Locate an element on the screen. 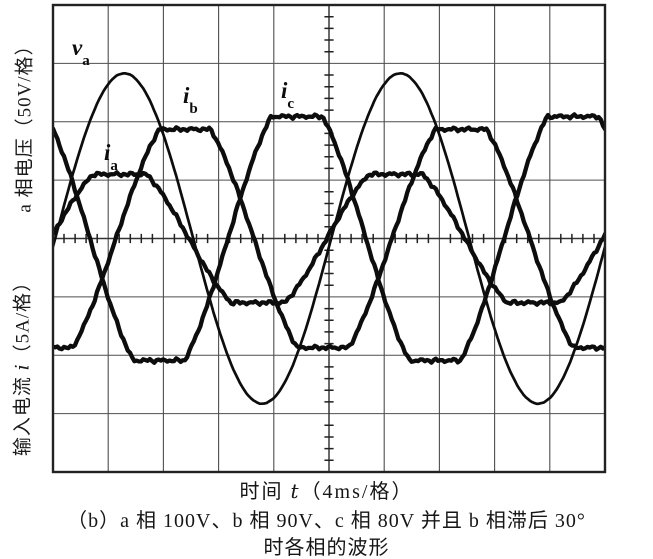 This screenshot has height=559, width=653. y-axis-label-current-post: （5A/格） is located at coordinates (23, 317).